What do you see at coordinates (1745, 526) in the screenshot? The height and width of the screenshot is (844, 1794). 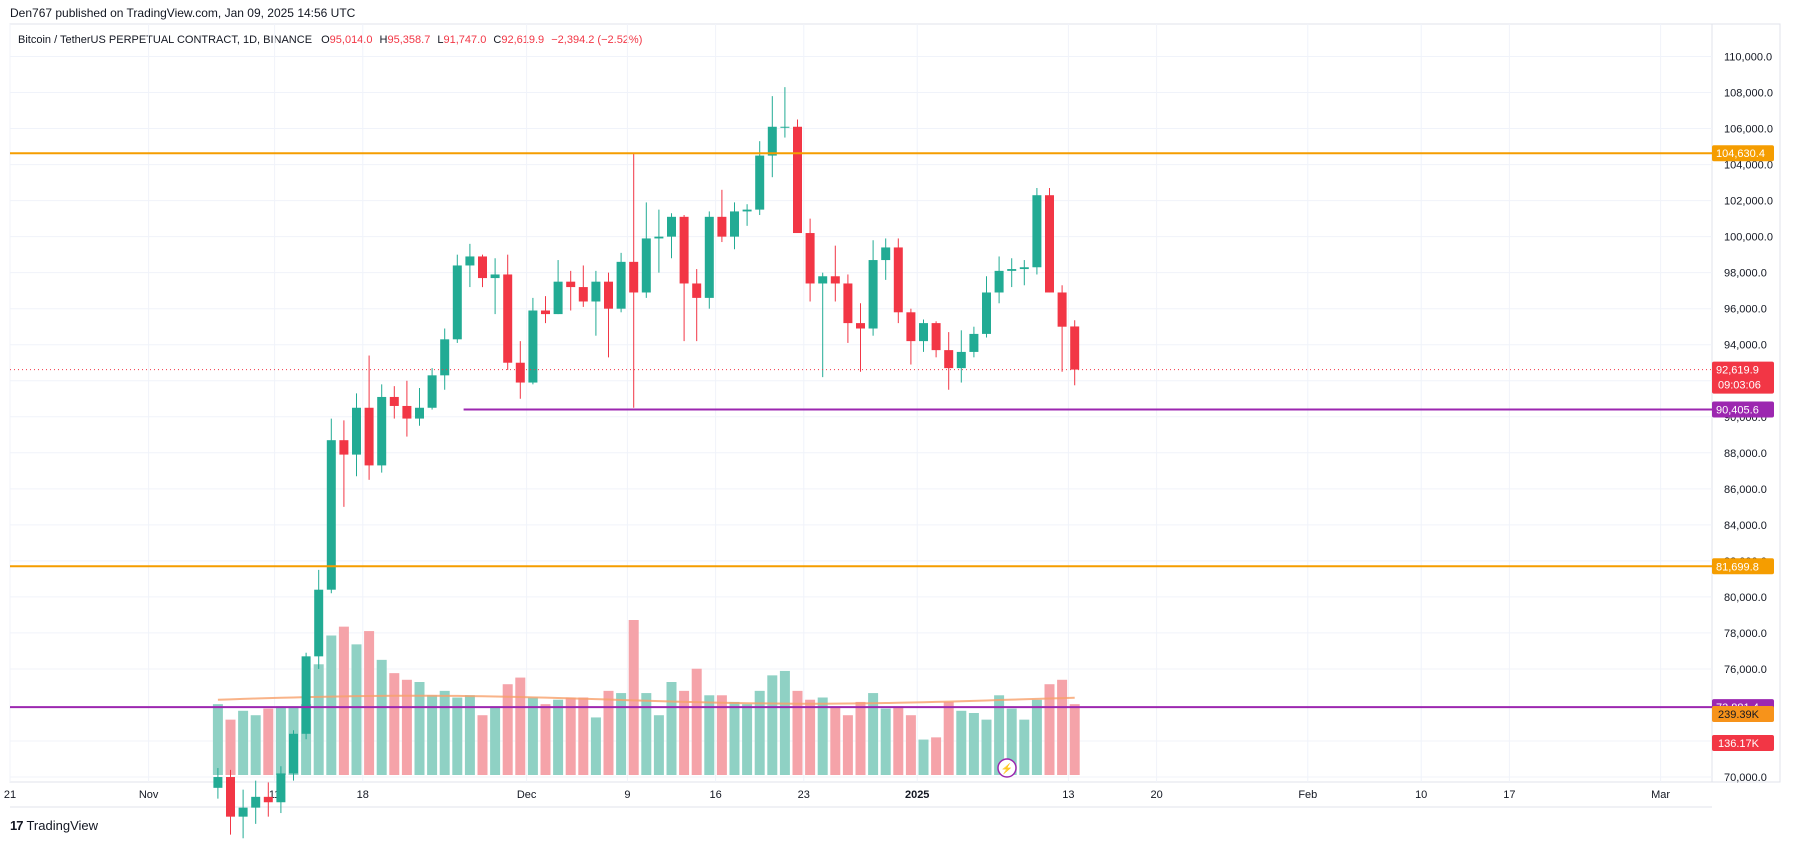 I see `y-tick-label: 84,000.0` at bounding box center [1745, 526].